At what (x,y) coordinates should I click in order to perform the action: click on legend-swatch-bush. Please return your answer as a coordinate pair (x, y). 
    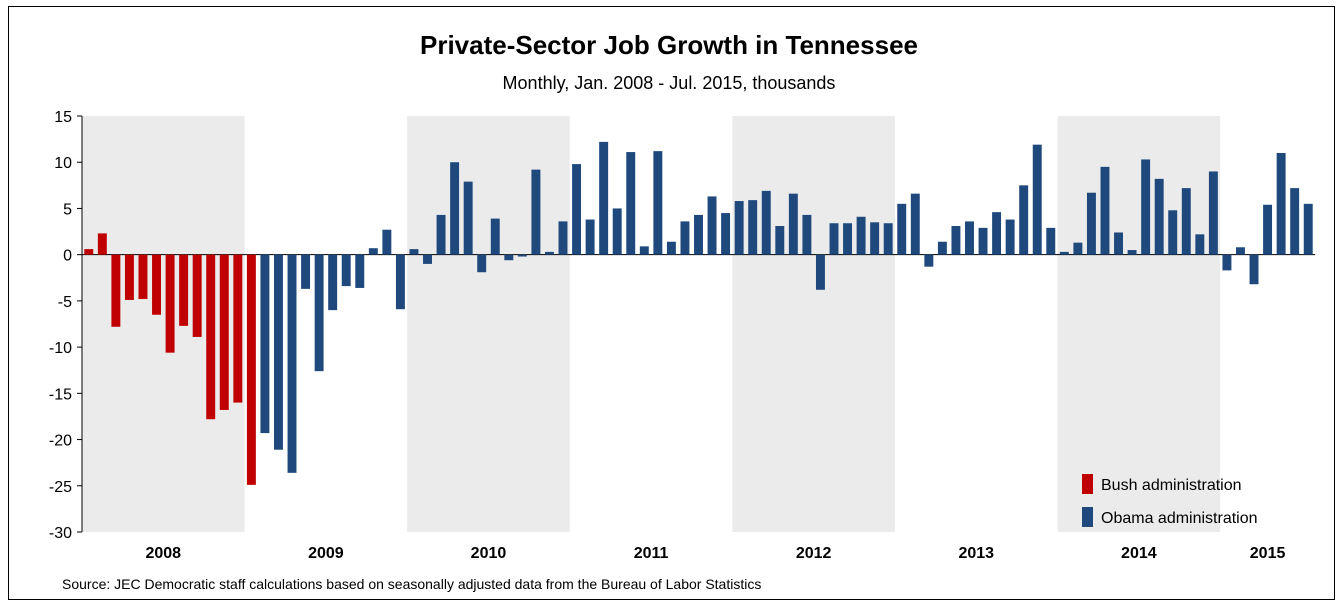
    Looking at the image, I should click on (1087, 484).